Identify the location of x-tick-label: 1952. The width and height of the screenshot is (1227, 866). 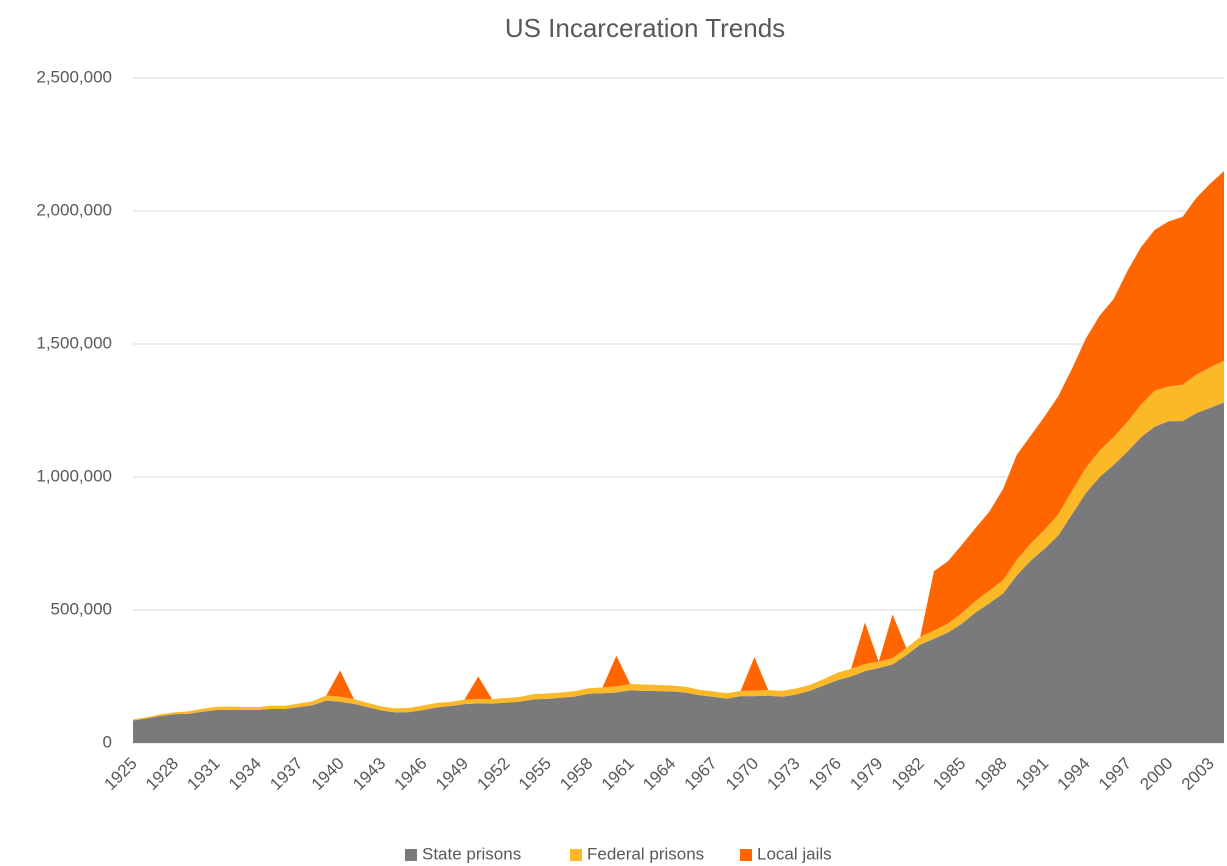
(493, 774).